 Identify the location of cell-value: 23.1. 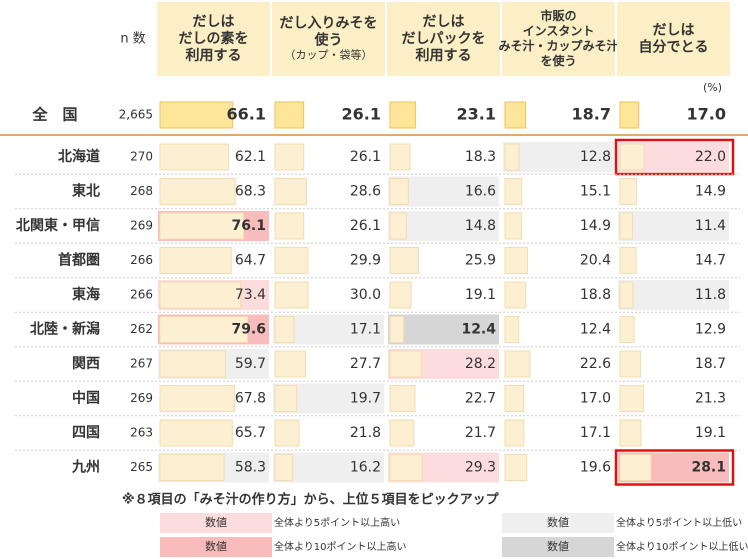
(476, 114).